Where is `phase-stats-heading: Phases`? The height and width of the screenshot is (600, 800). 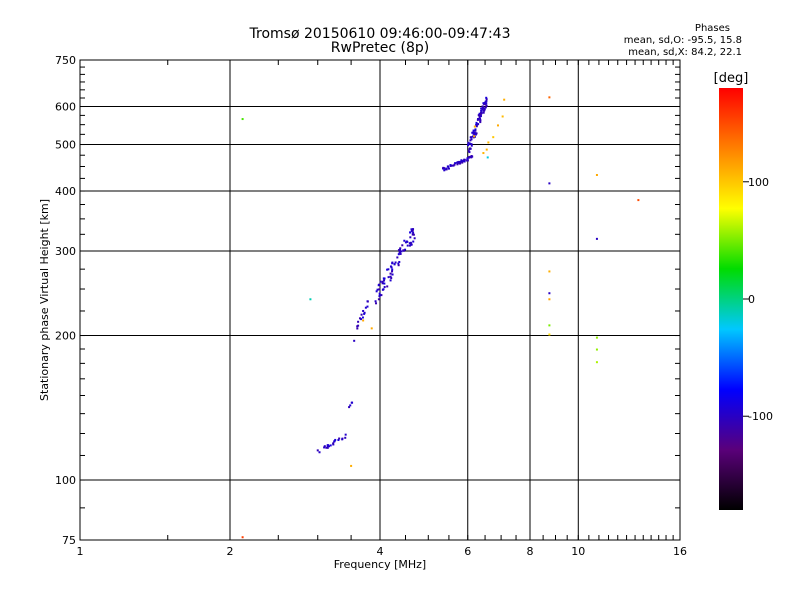
phase-stats-heading: Phases is located at coordinates (712, 28).